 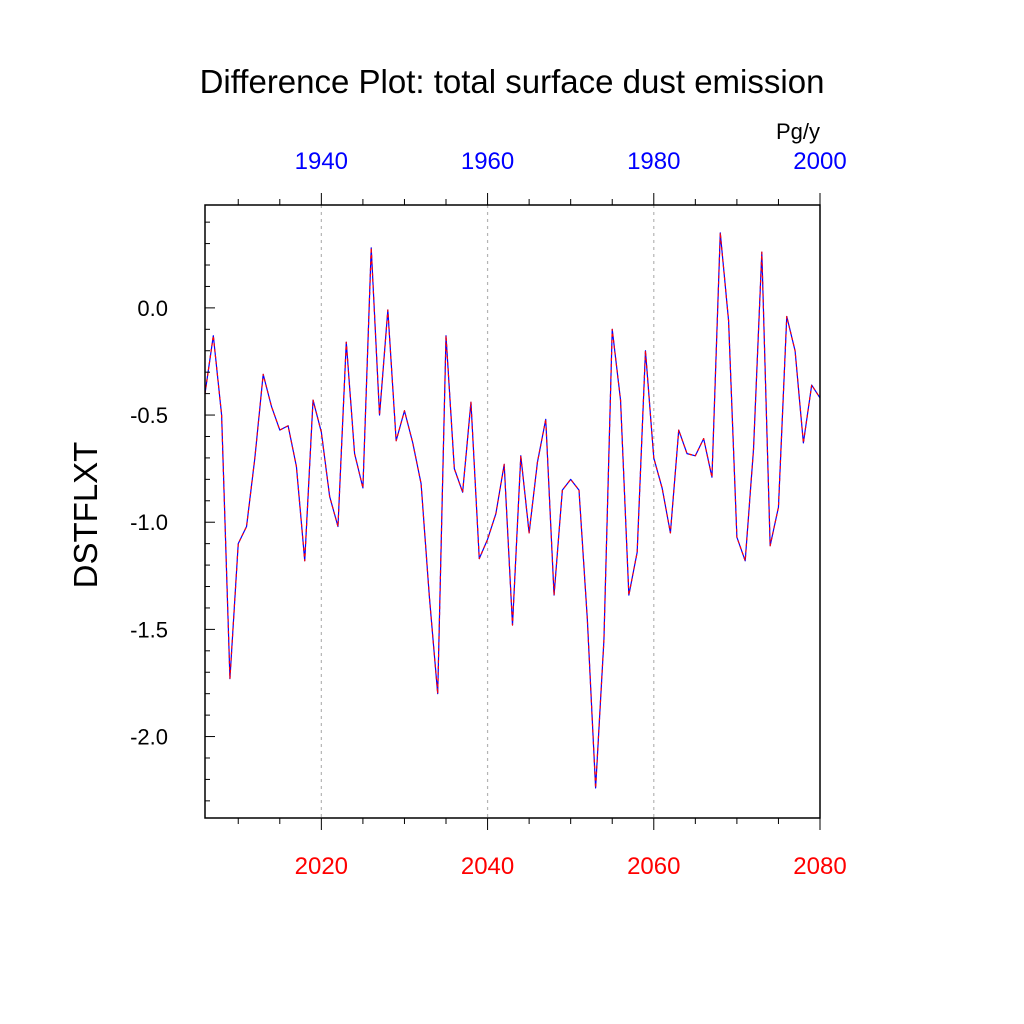 What do you see at coordinates (798, 131) in the screenshot?
I see `units-label: Pg/y` at bounding box center [798, 131].